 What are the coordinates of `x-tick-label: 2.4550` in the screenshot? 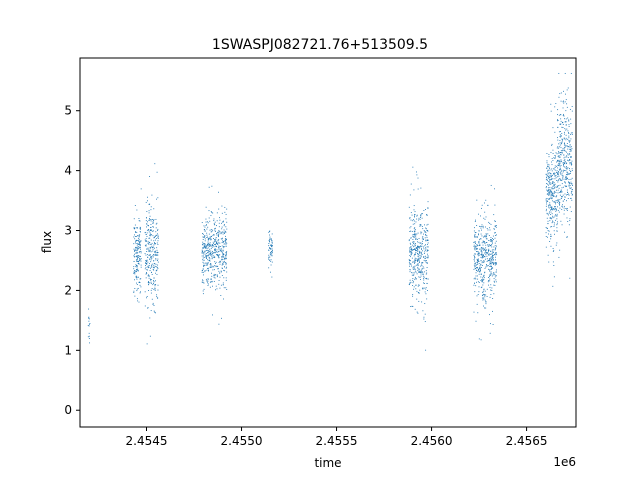 It's located at (242, 441).